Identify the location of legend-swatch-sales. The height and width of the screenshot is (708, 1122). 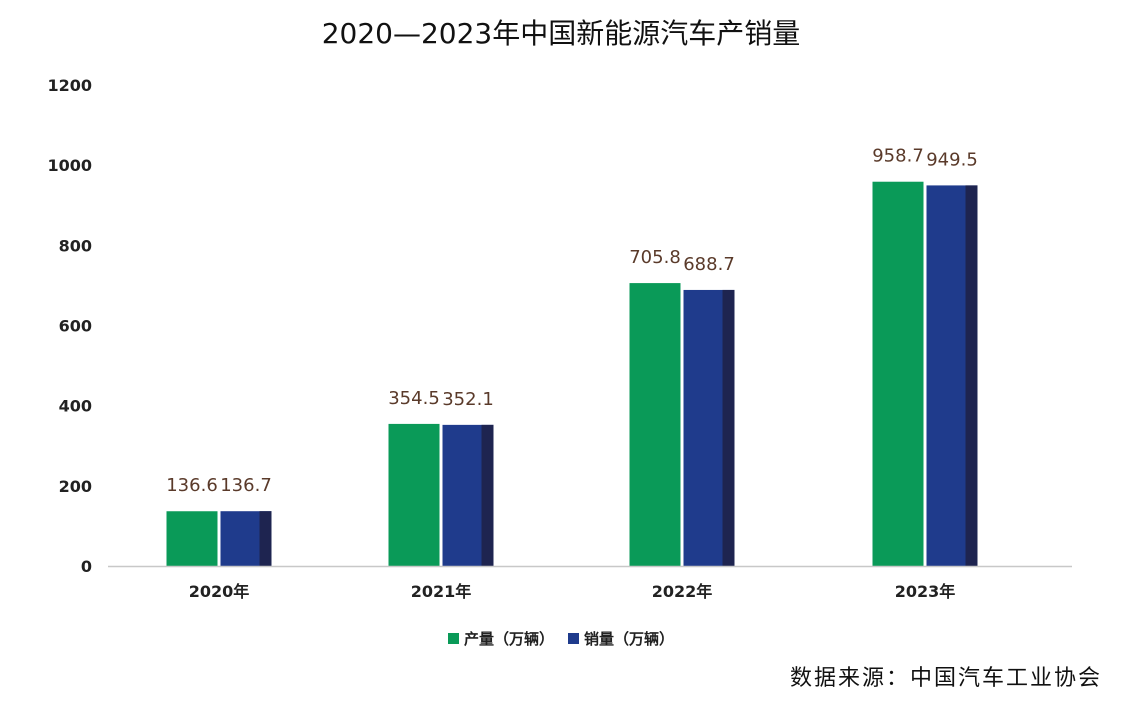
(573, 638).